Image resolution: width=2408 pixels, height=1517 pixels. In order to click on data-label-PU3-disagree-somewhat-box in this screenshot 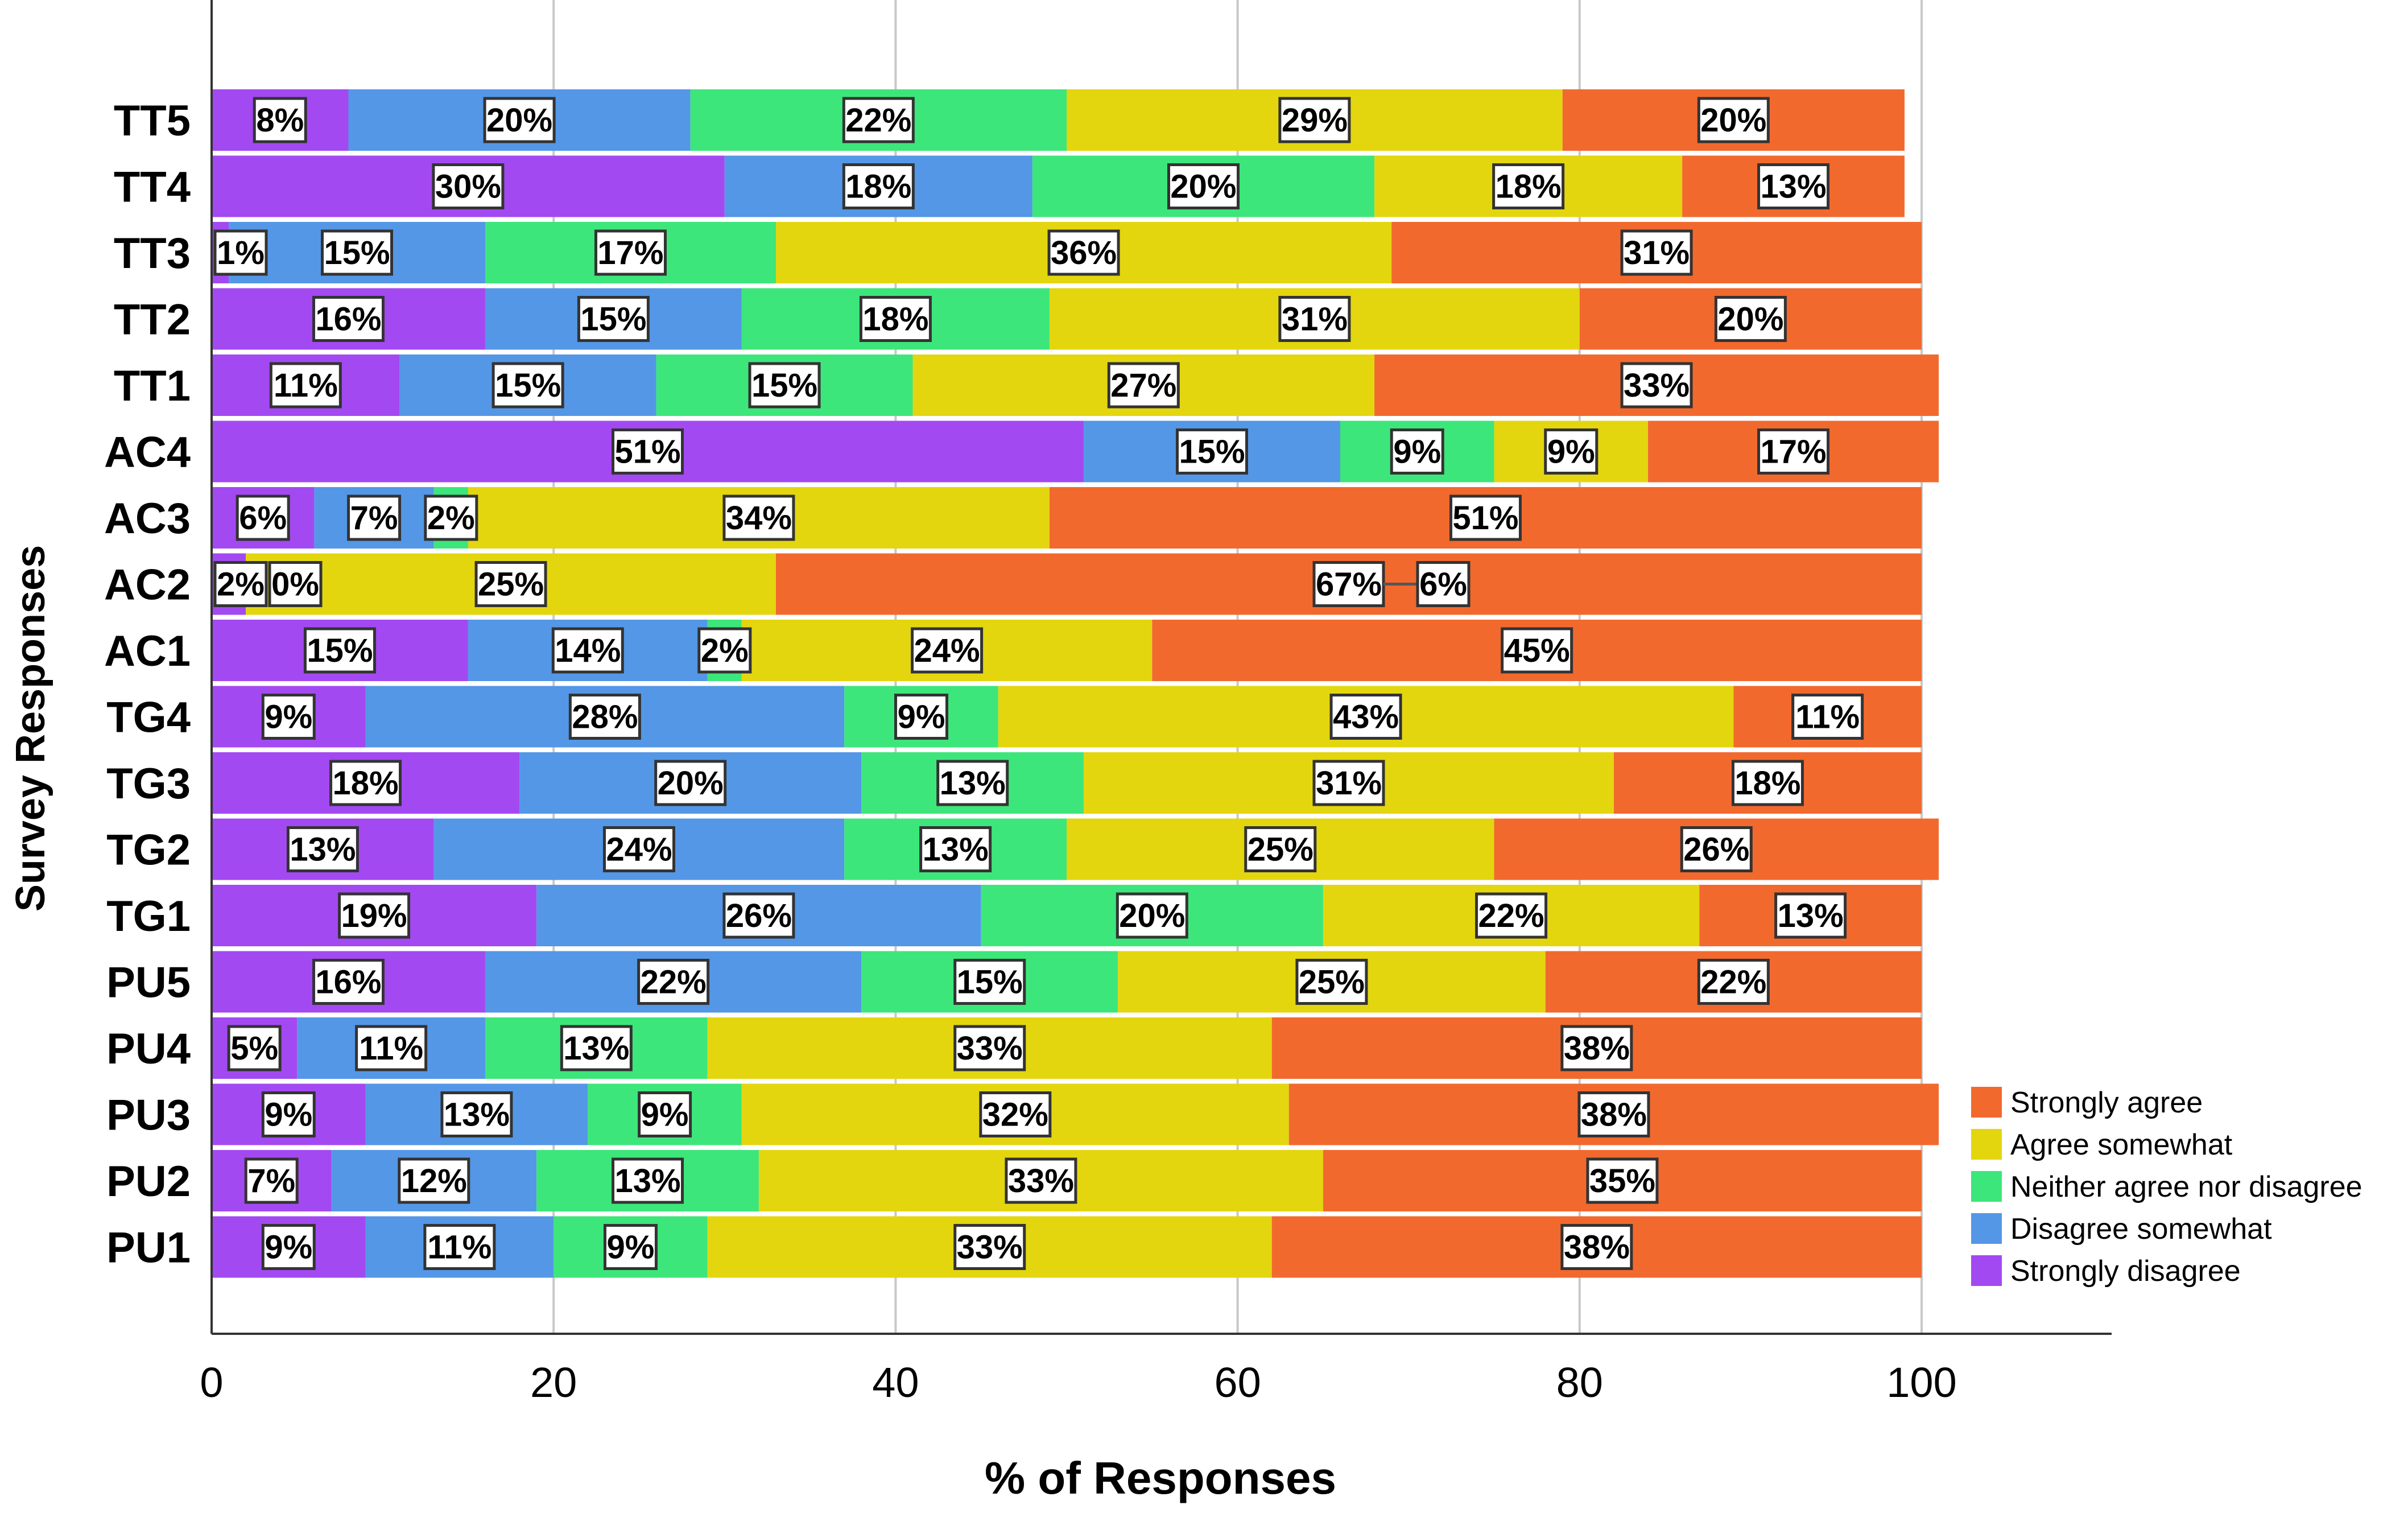, I will do `click(477, 1114)`.